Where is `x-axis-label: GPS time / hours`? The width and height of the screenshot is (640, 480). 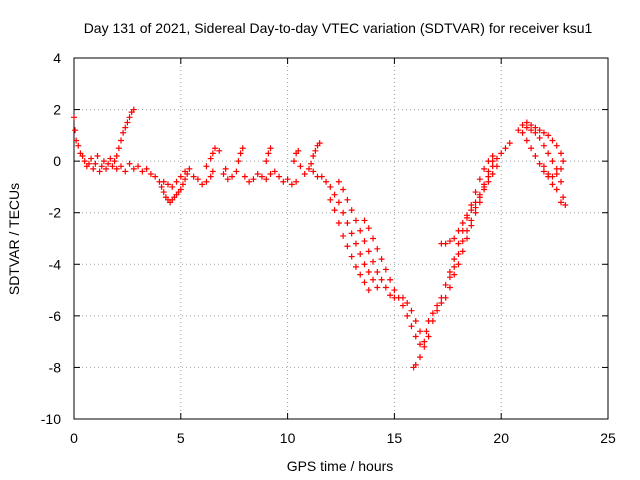 x-axis-label: GPS time / hours is located at coordinates (340, 466).